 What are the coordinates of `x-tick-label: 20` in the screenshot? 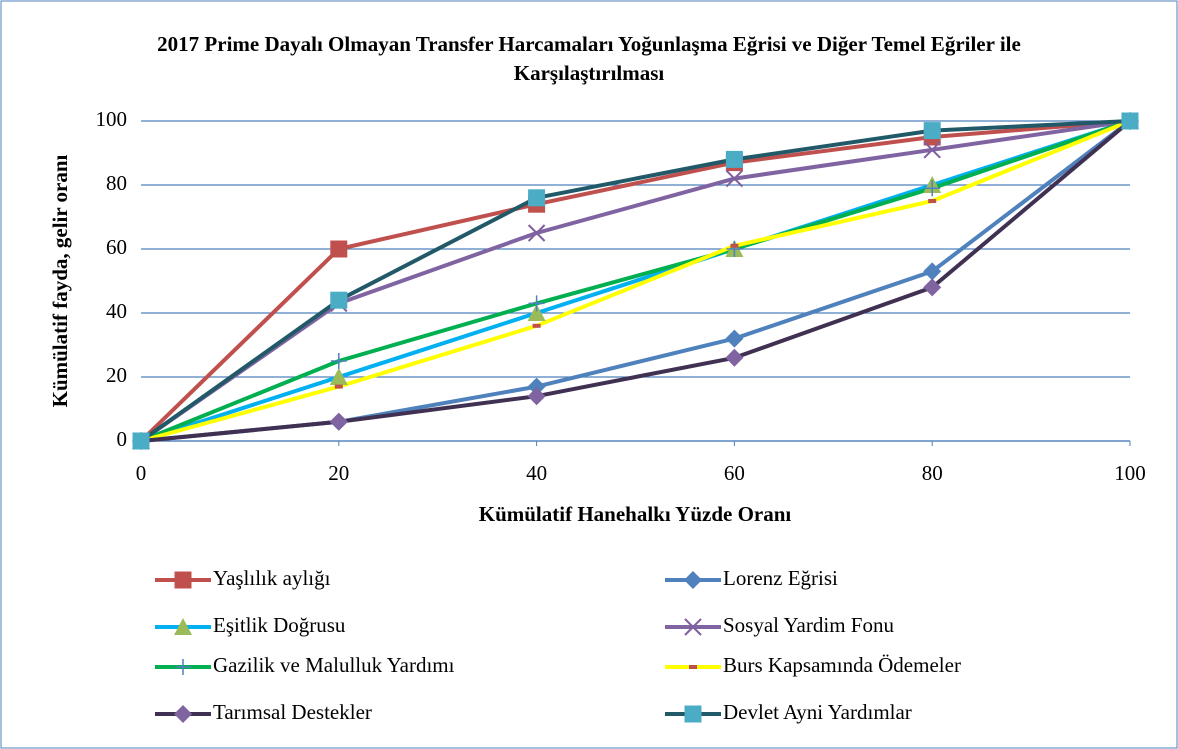 It's located at (338, 473).